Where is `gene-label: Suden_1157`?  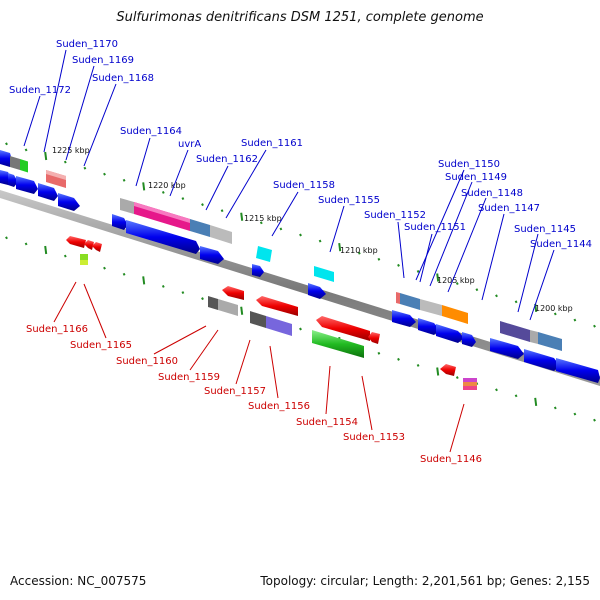 gene-label: Suden_1157 is located at coordinates (235, 391).